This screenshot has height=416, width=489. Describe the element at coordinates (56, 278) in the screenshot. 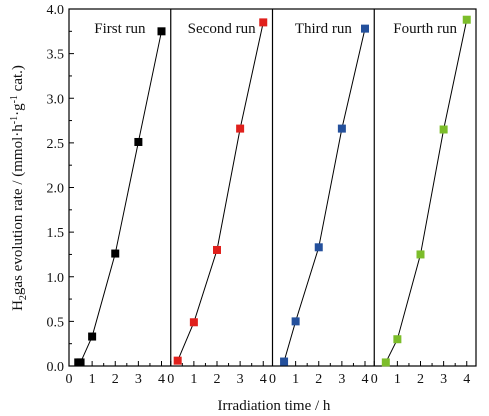

I see `y-tick-label: 1.0` at that location.